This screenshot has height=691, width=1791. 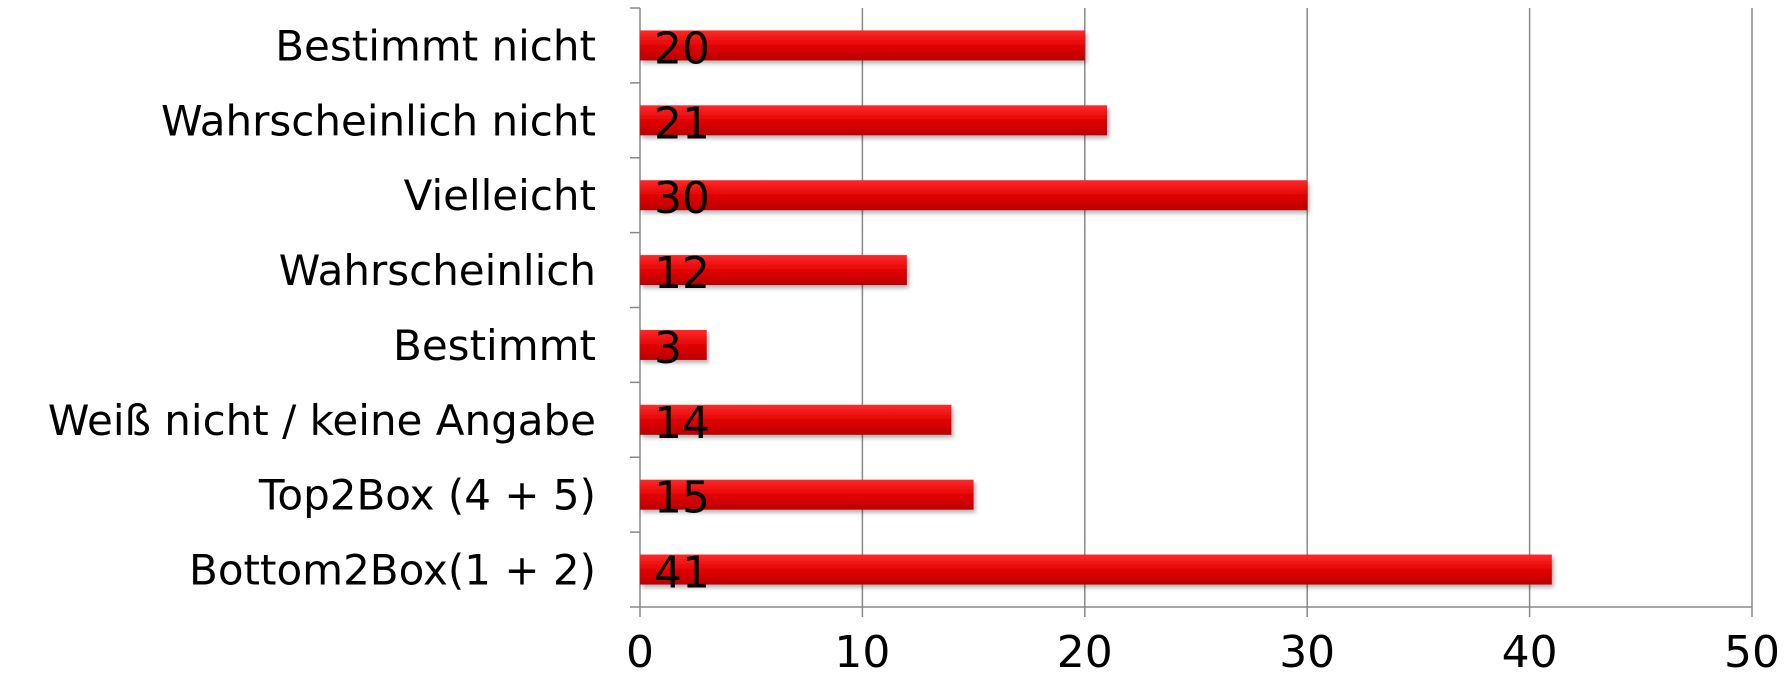 I want to click on x-tick-label: 10, so click(x=862, y=652).